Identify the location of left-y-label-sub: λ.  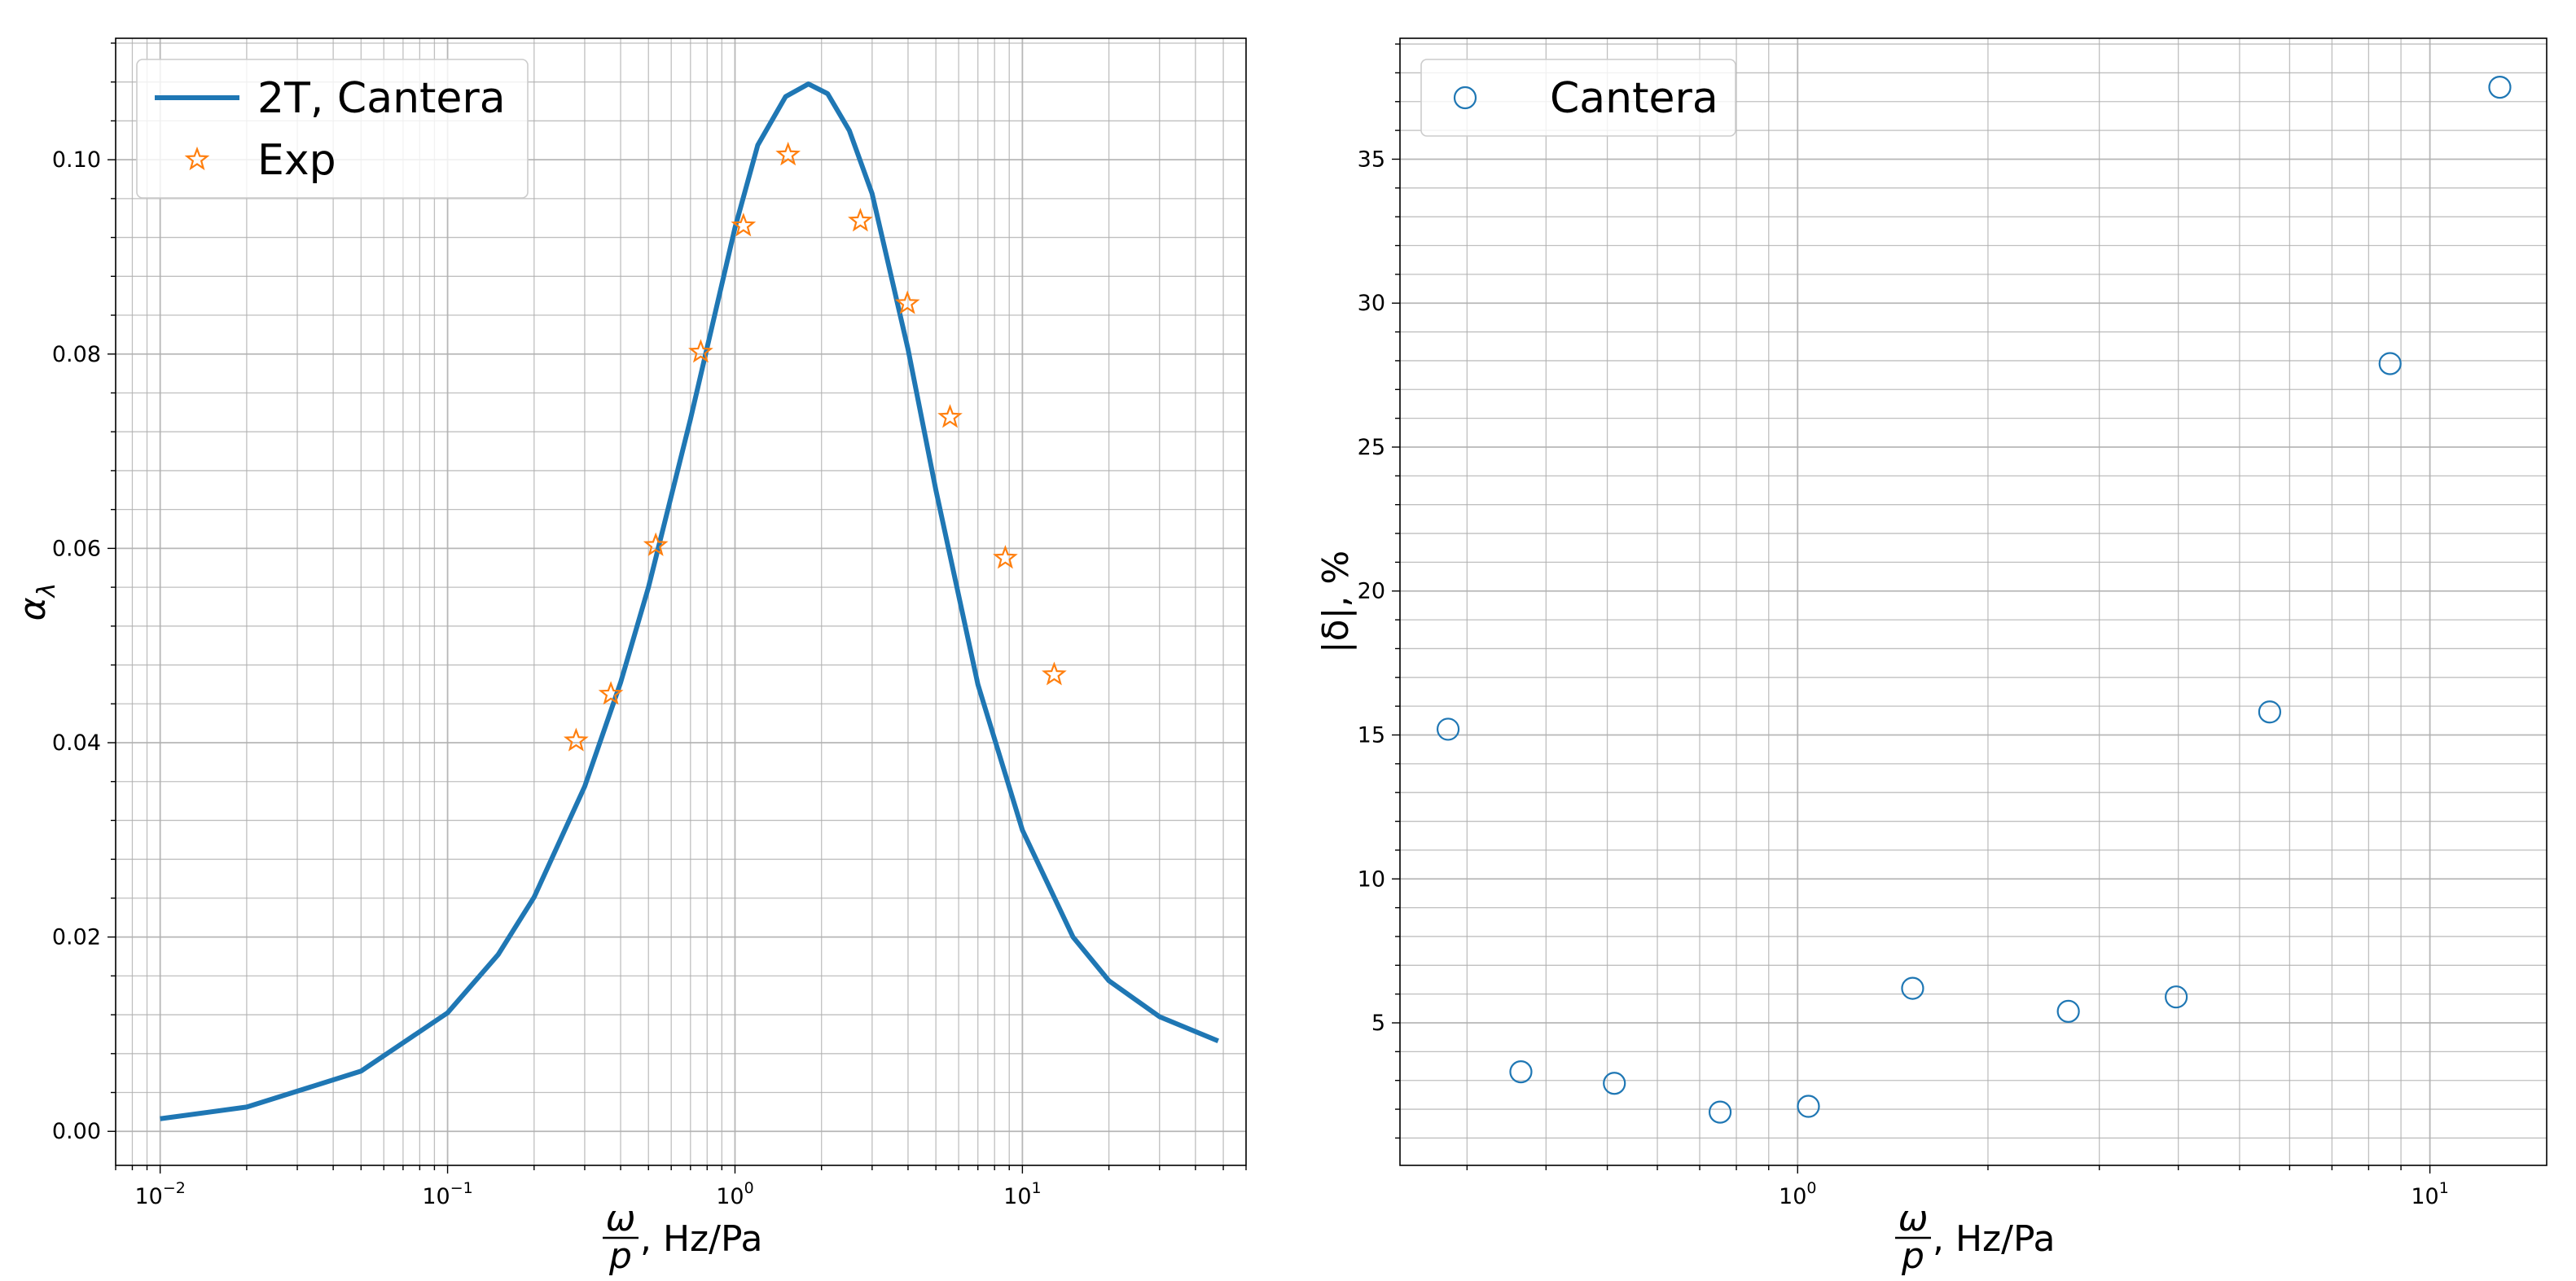
(47, 591).